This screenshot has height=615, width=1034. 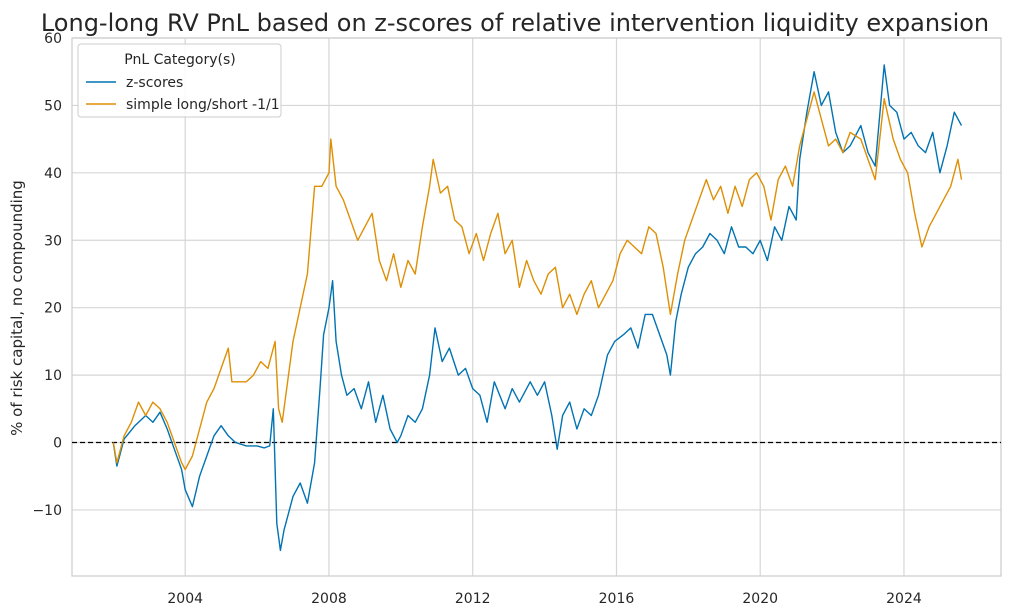 What do you see at coordinates (47, 511) in the screenshot?
I see `y-tick-label: −10` at bounding box center [47, 511].